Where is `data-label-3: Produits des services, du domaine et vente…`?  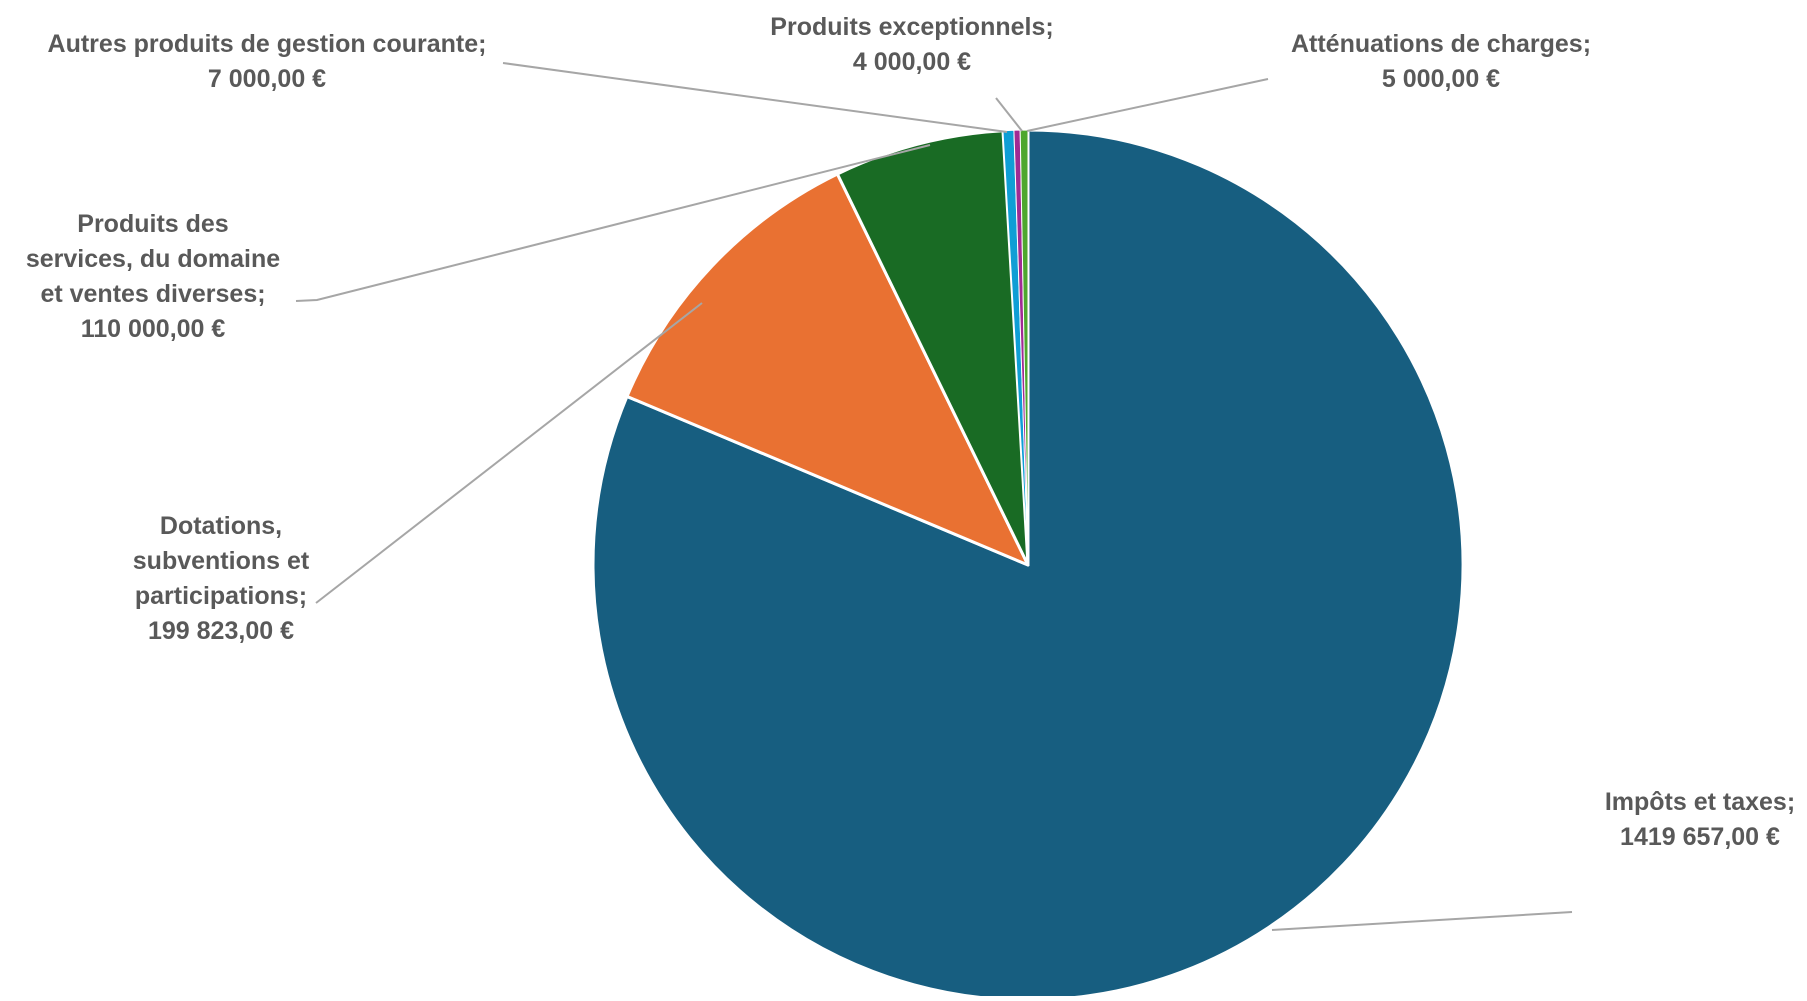
data-label-3: Produits des services, du domaine et vente… is located at coordinates (153, 276).